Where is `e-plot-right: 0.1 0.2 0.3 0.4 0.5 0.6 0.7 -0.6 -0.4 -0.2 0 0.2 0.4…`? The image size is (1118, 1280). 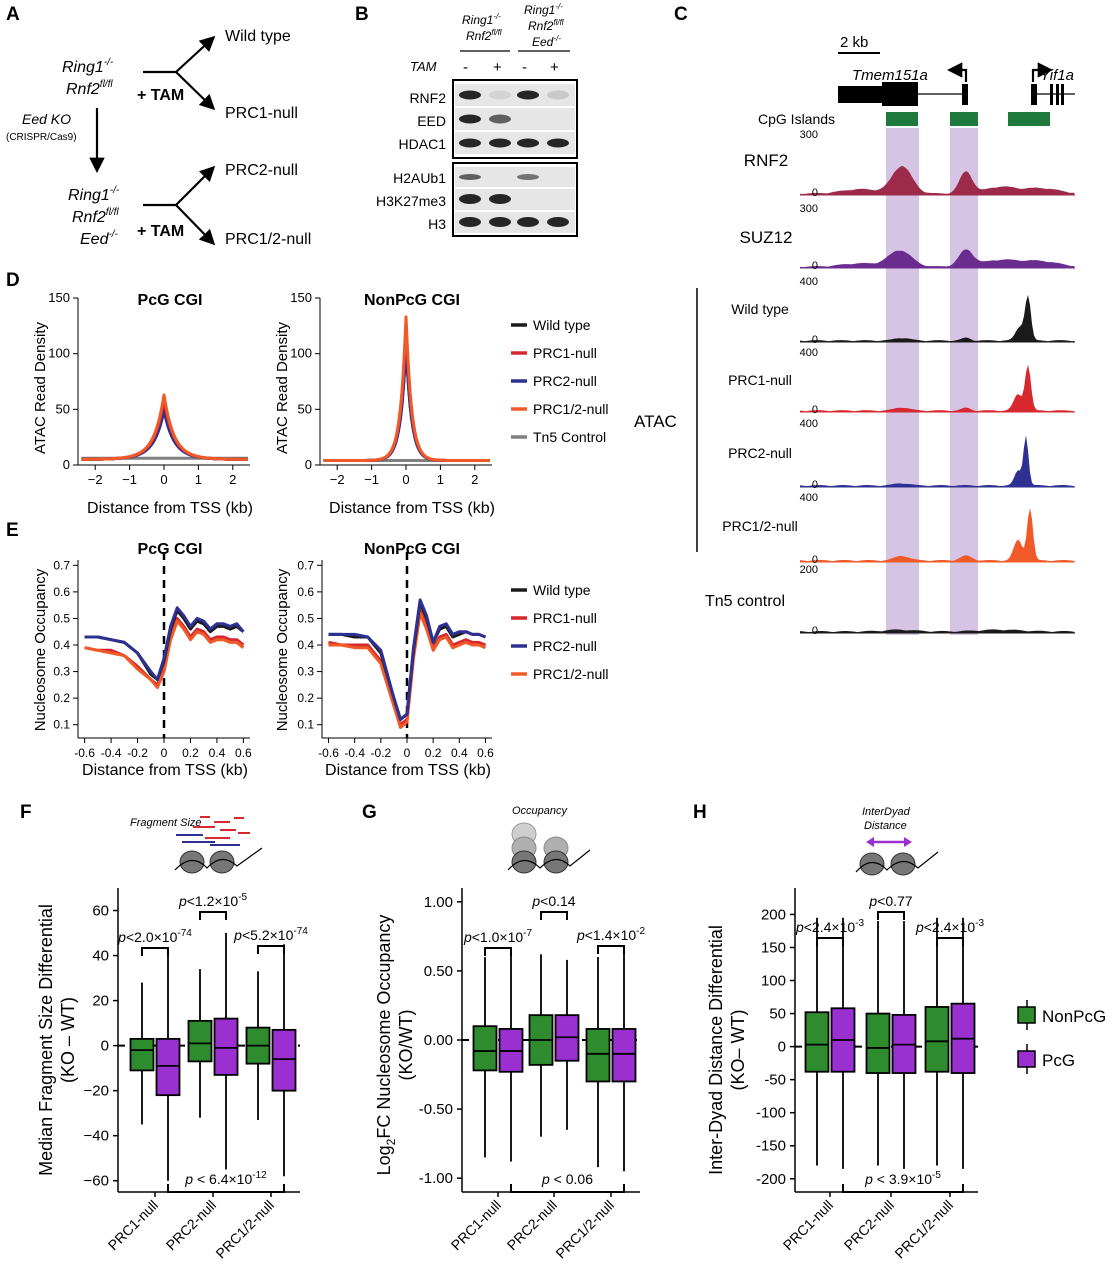 e-plot-right: 0.1 0.2 0.3 0.4 0.5 0.6 0.7 -0.6 -0.4 -0.2 0 0.2 0.4… is located at coordinates (395, 656).